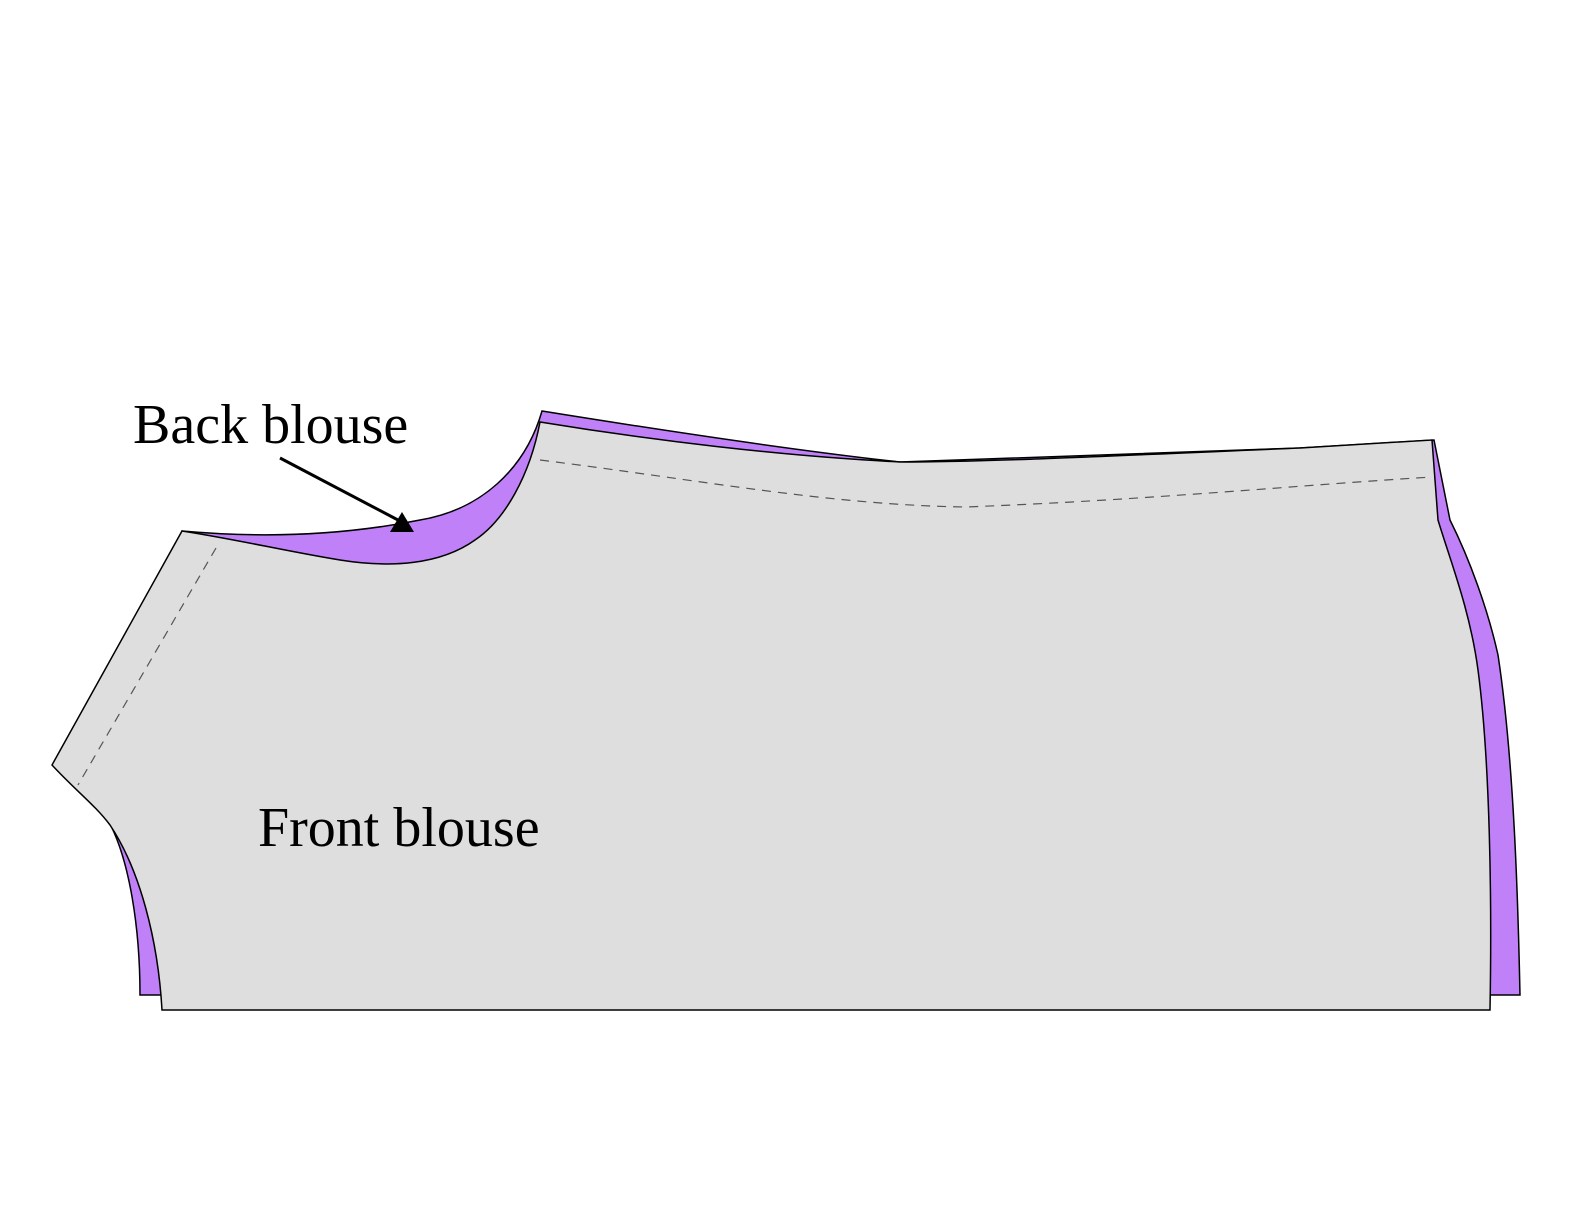 This screenshot has width=1585, height=1225. What do you see at coordinates (147, 666) in the screenshot?
I see `armhole-seam-line` at bounding box center [147, 666].